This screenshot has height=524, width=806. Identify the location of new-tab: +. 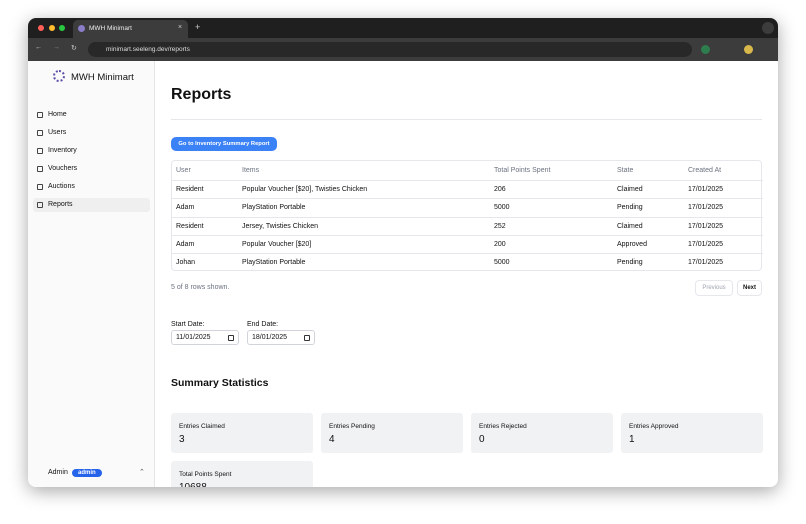
(198, 27).